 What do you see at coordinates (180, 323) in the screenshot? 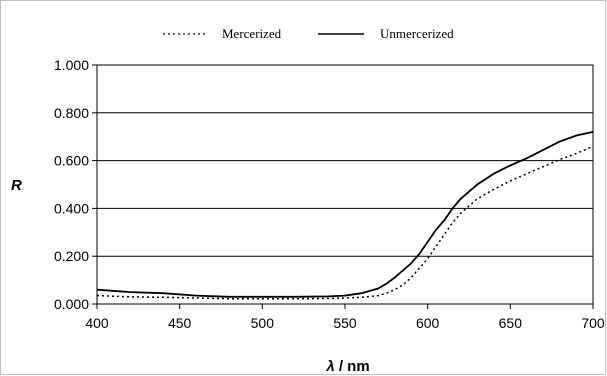
I see `x-tick-label: 450` at bounding box center [180, 323].